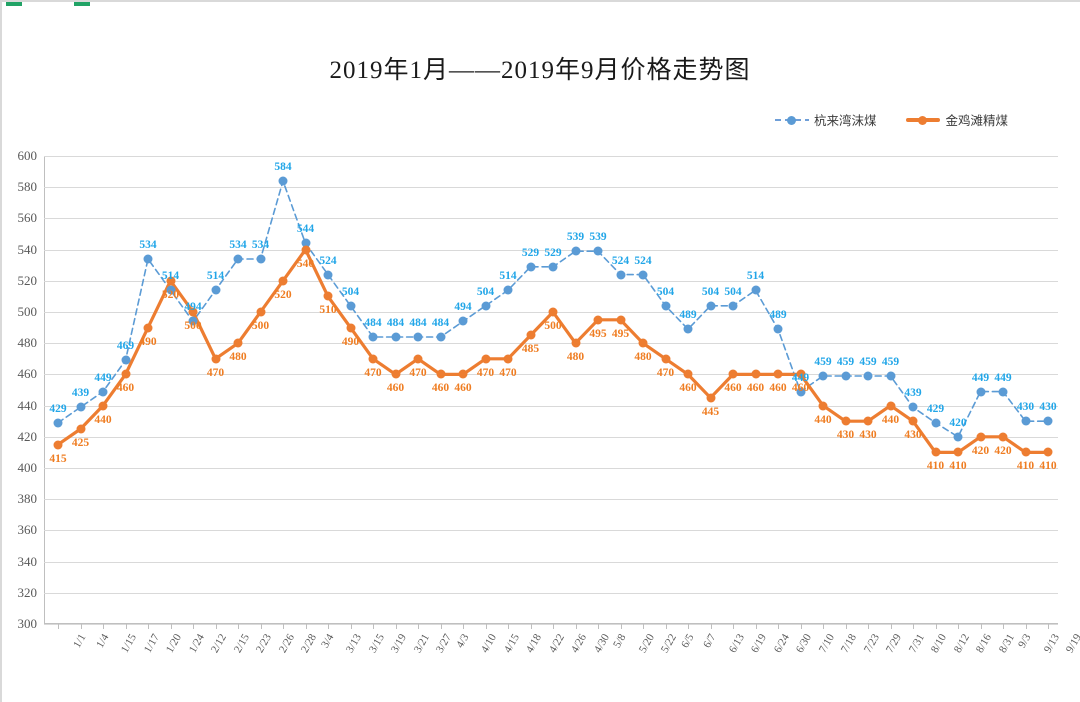  Describe the element at coordinates (551, 250) in the screenshot. I see `gridline` at that location.